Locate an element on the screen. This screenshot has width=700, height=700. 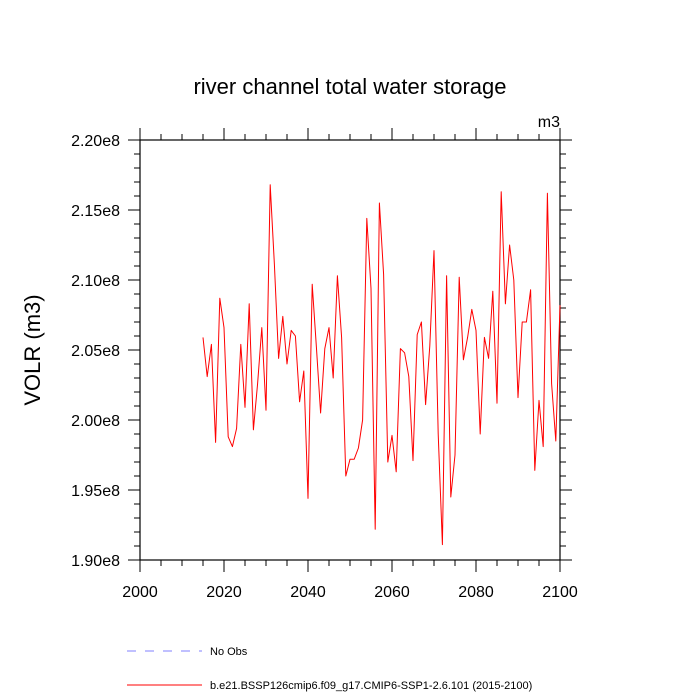
x-tick-label: 2000 is located at coordinates (140, 592).